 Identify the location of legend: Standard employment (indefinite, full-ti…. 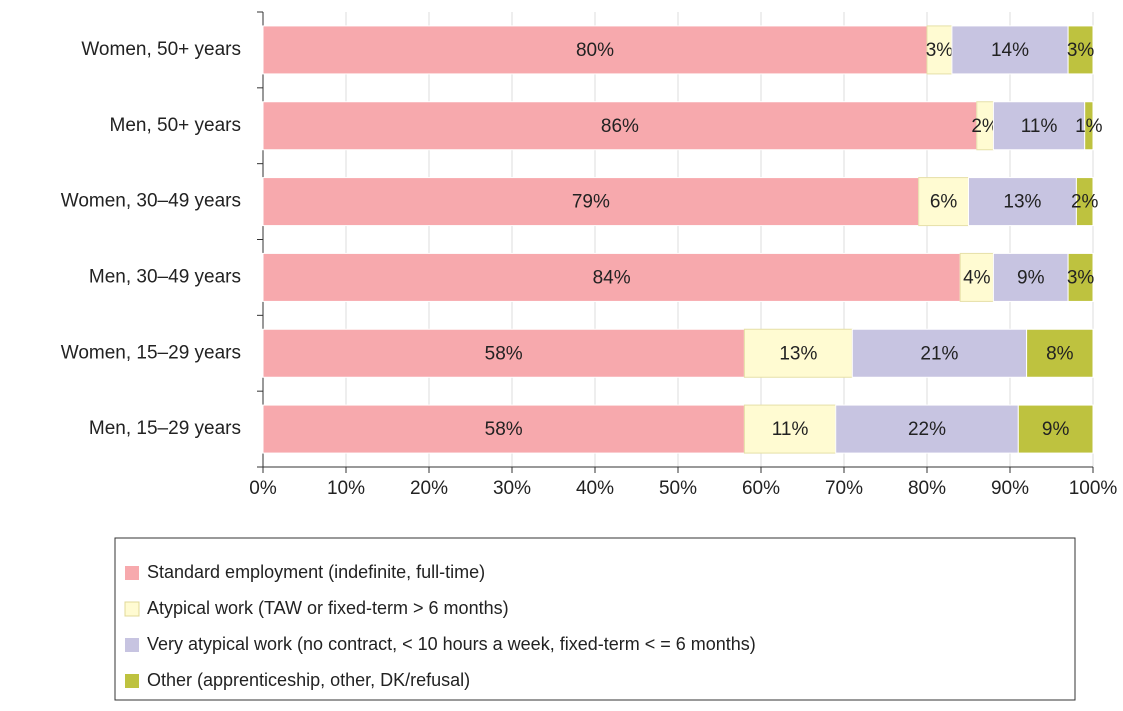
(440, 626).